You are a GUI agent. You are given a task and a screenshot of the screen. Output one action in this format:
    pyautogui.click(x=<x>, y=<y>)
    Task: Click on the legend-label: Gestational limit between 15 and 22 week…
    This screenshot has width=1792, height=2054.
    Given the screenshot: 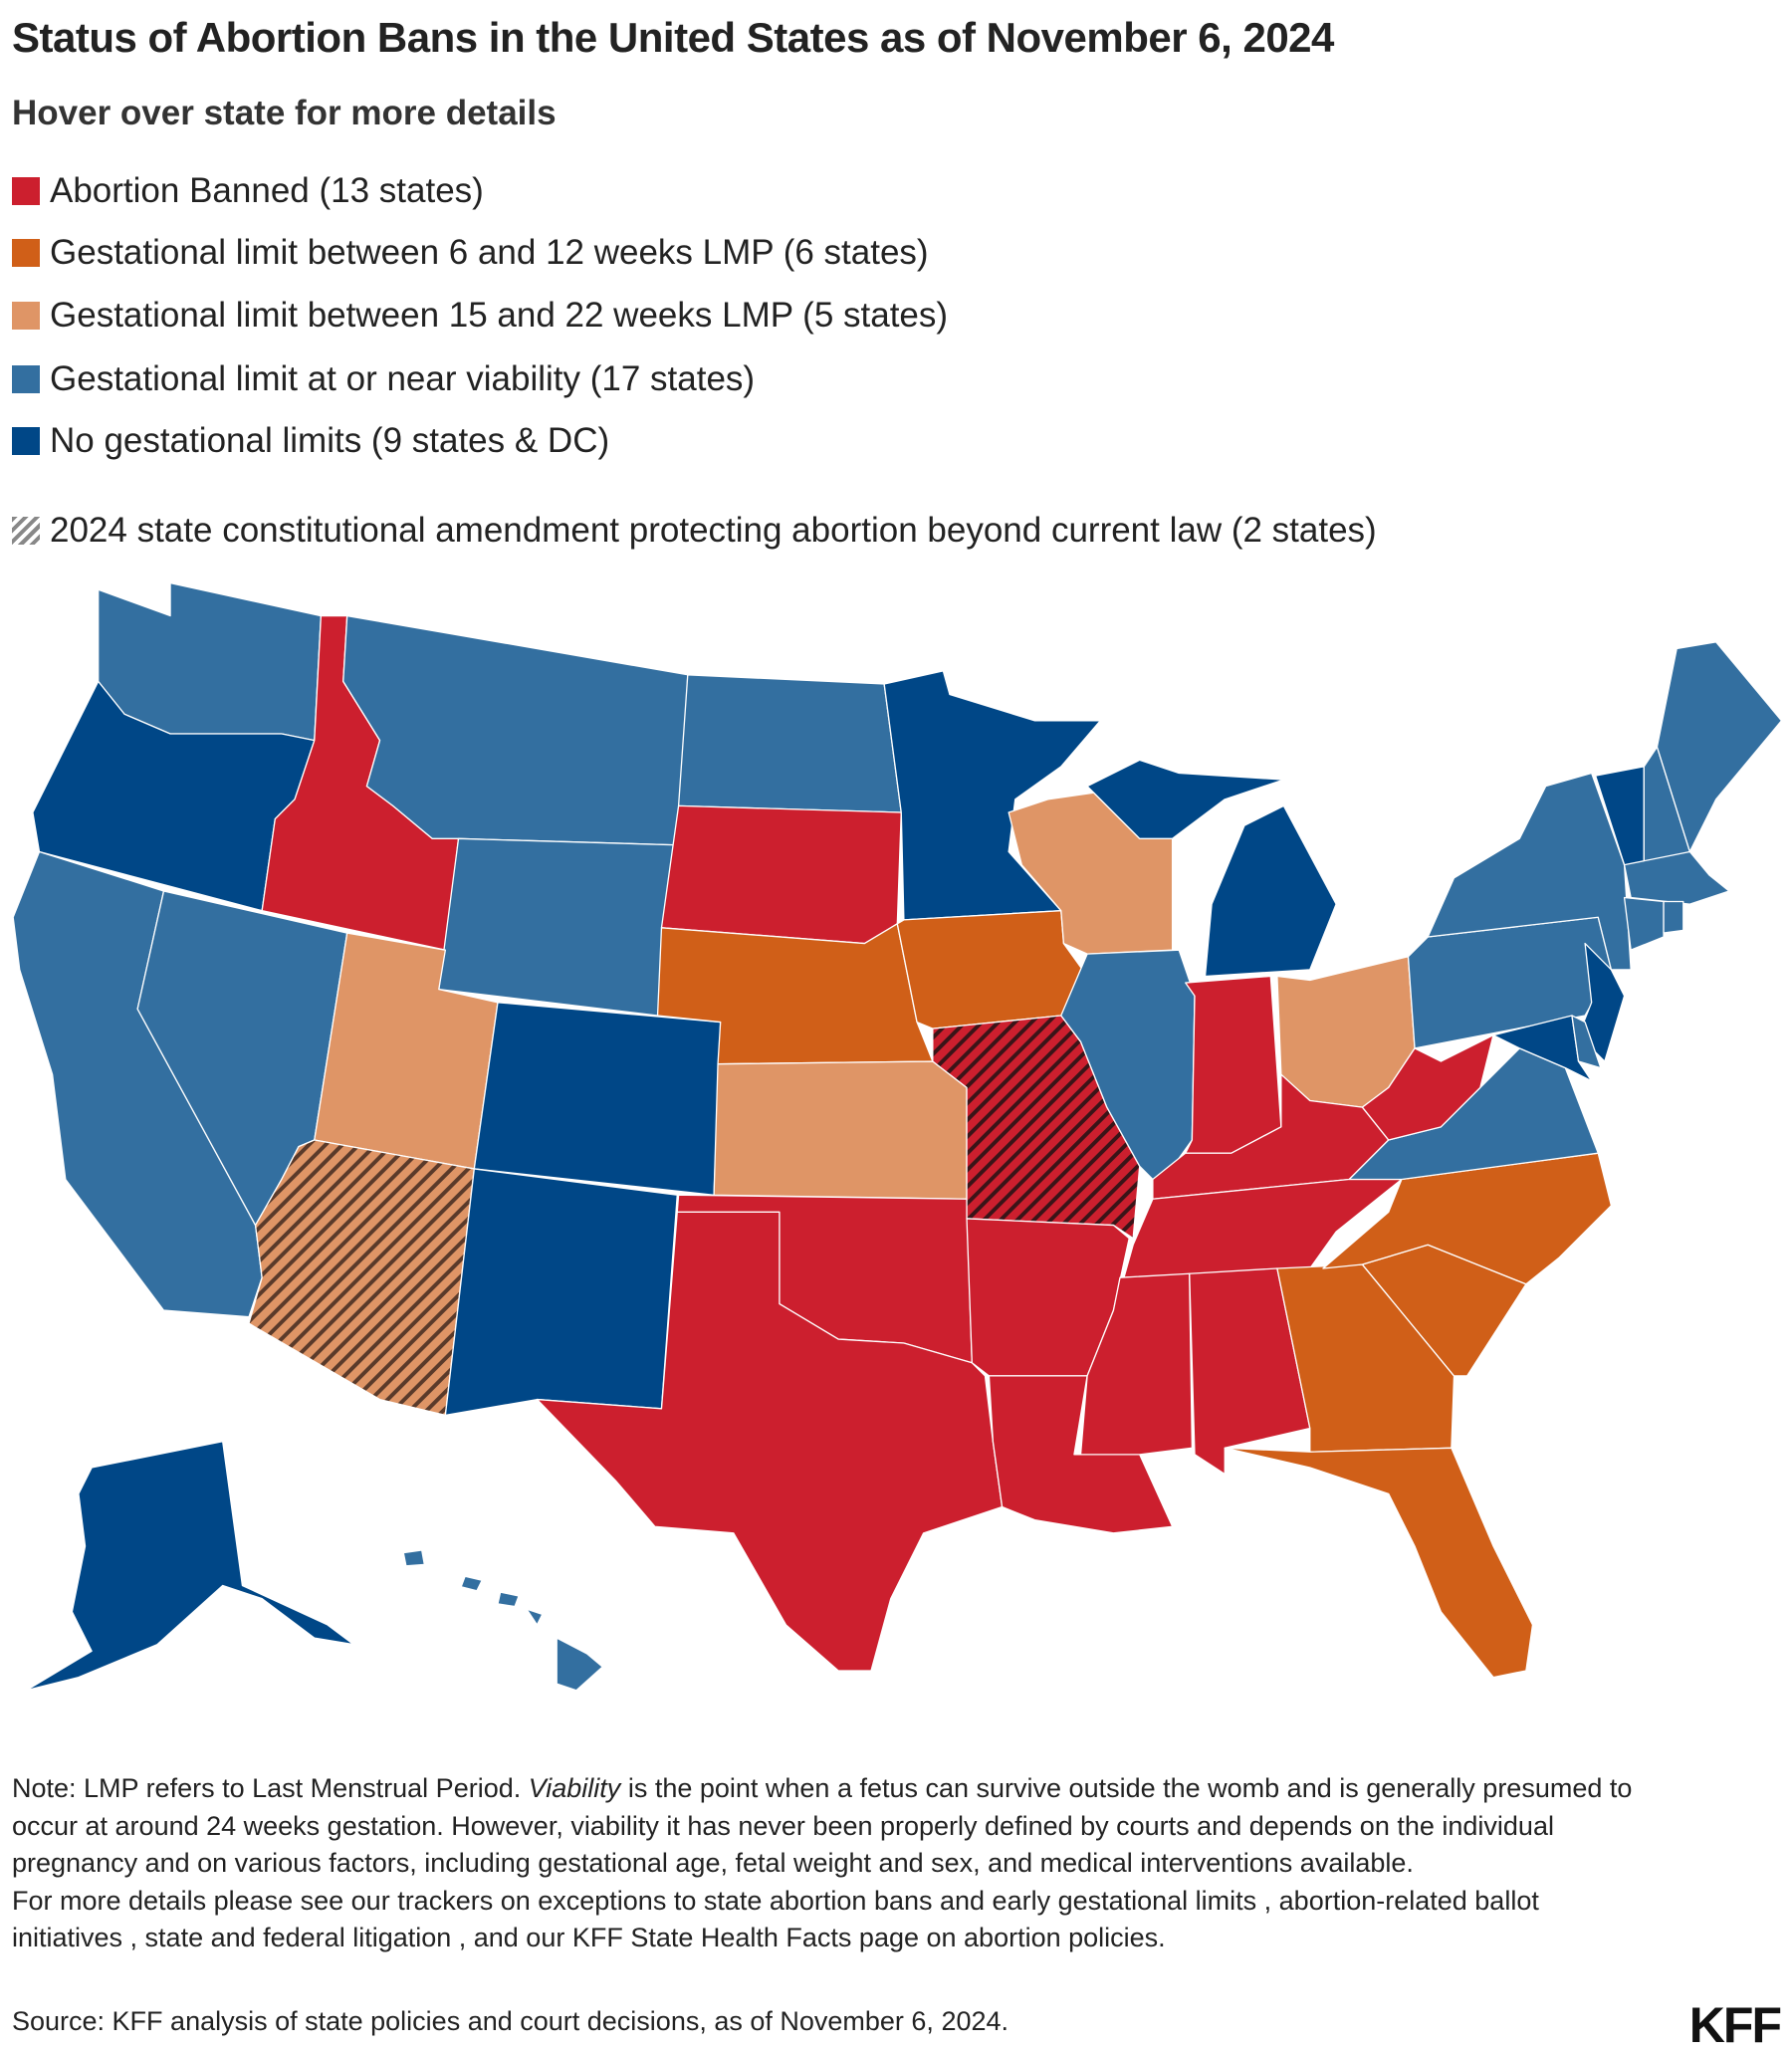 What is the action you would take?
    pyautogui.click(x=500, y=315)
    